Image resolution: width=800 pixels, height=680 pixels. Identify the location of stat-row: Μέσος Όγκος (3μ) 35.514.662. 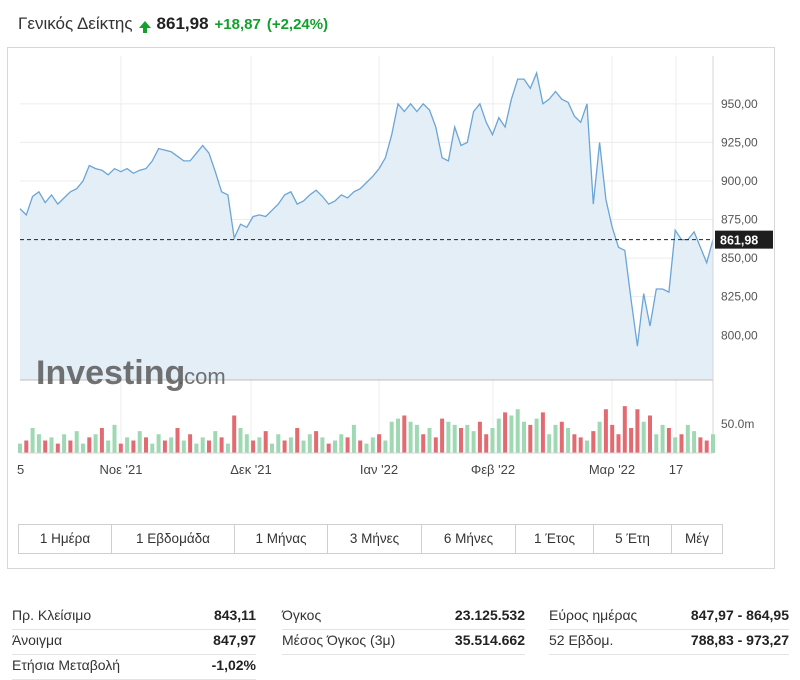
(403, 642).